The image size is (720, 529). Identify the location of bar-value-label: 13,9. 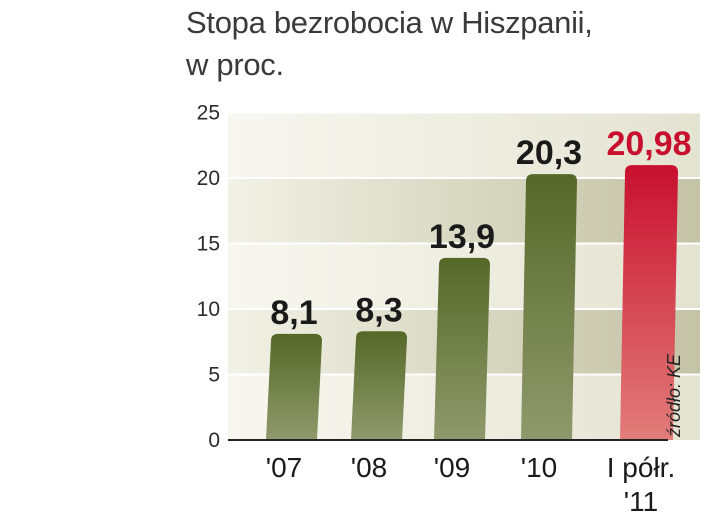
(462, 237).